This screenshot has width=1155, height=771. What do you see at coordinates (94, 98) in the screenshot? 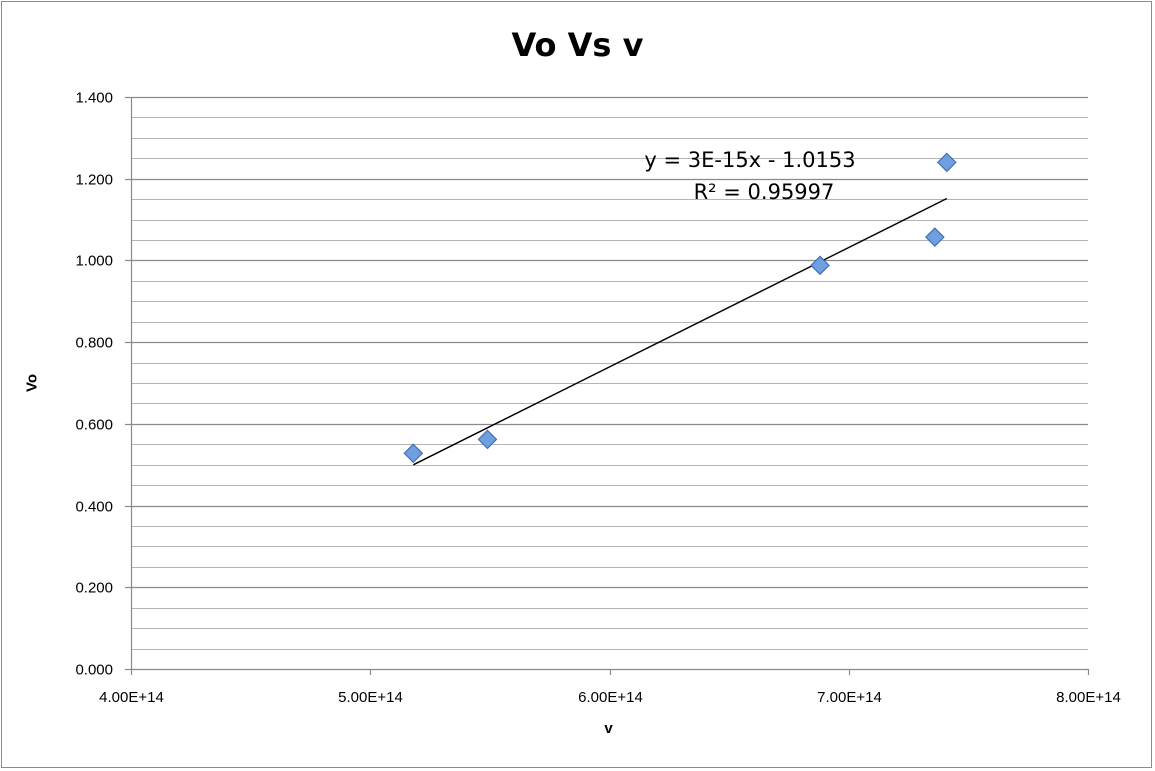
I see `y-tick-label: 1.400` at bounding box center [94, 98].